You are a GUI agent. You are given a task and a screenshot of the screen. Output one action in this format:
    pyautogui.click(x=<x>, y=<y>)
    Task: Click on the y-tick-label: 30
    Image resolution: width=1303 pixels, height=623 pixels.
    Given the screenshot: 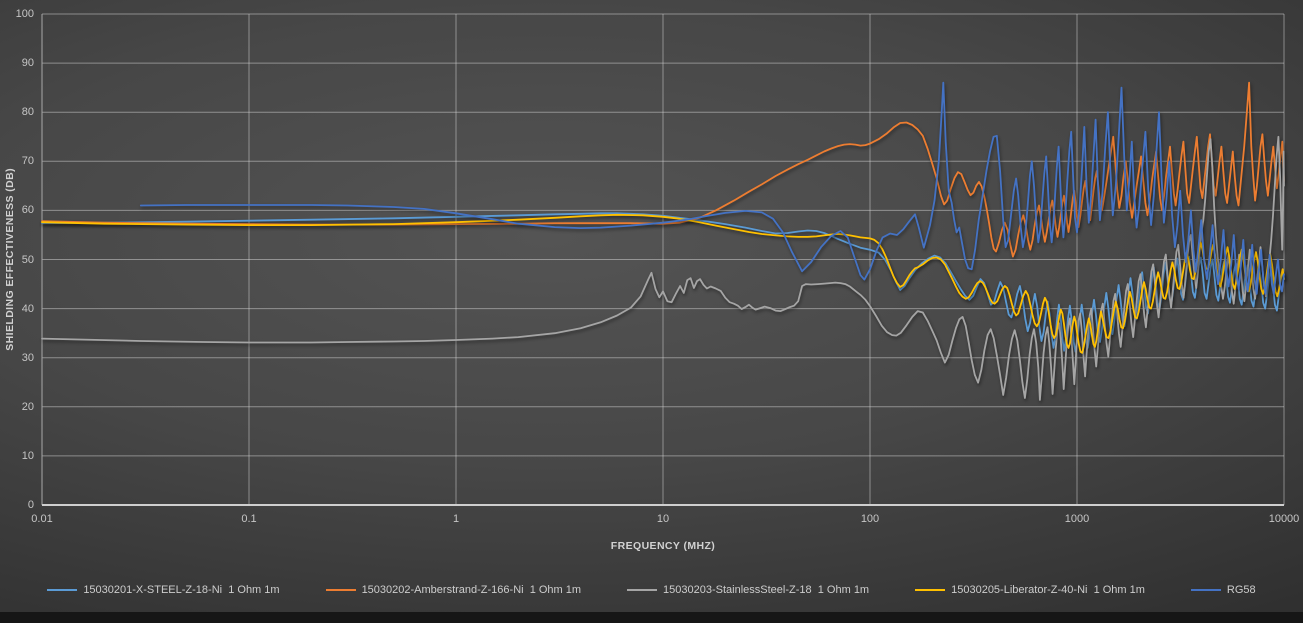 What is the action you would take?
    pyautogui.click(x=27, y=357)
    